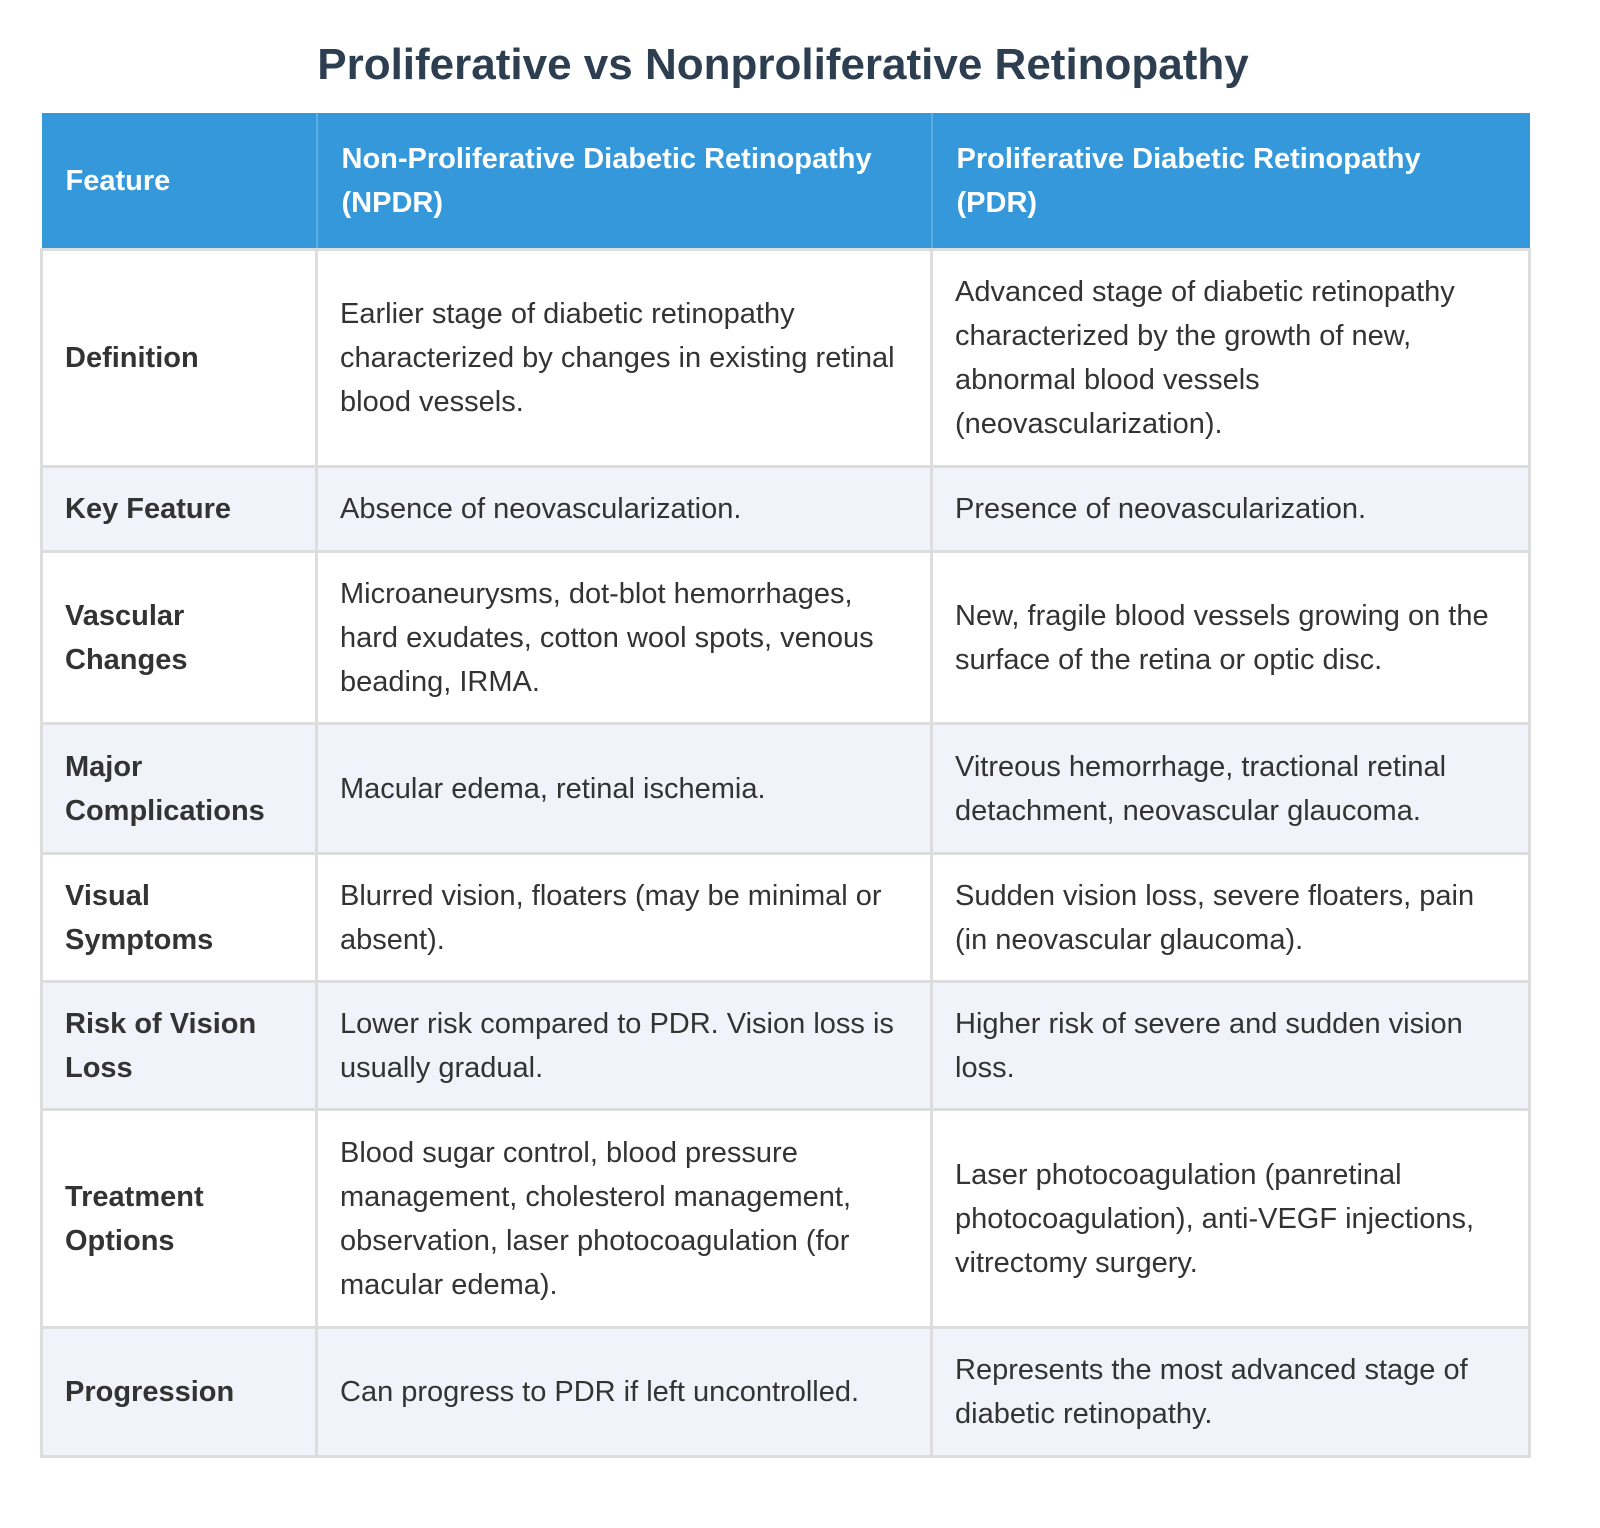 The height and width of the screenshot is (1528, 1600). What do you see at coordinates (624, 509) in the screenshot?
I see `row-npdr: Absence of neovascularization.` at bounding box center [624, 509].